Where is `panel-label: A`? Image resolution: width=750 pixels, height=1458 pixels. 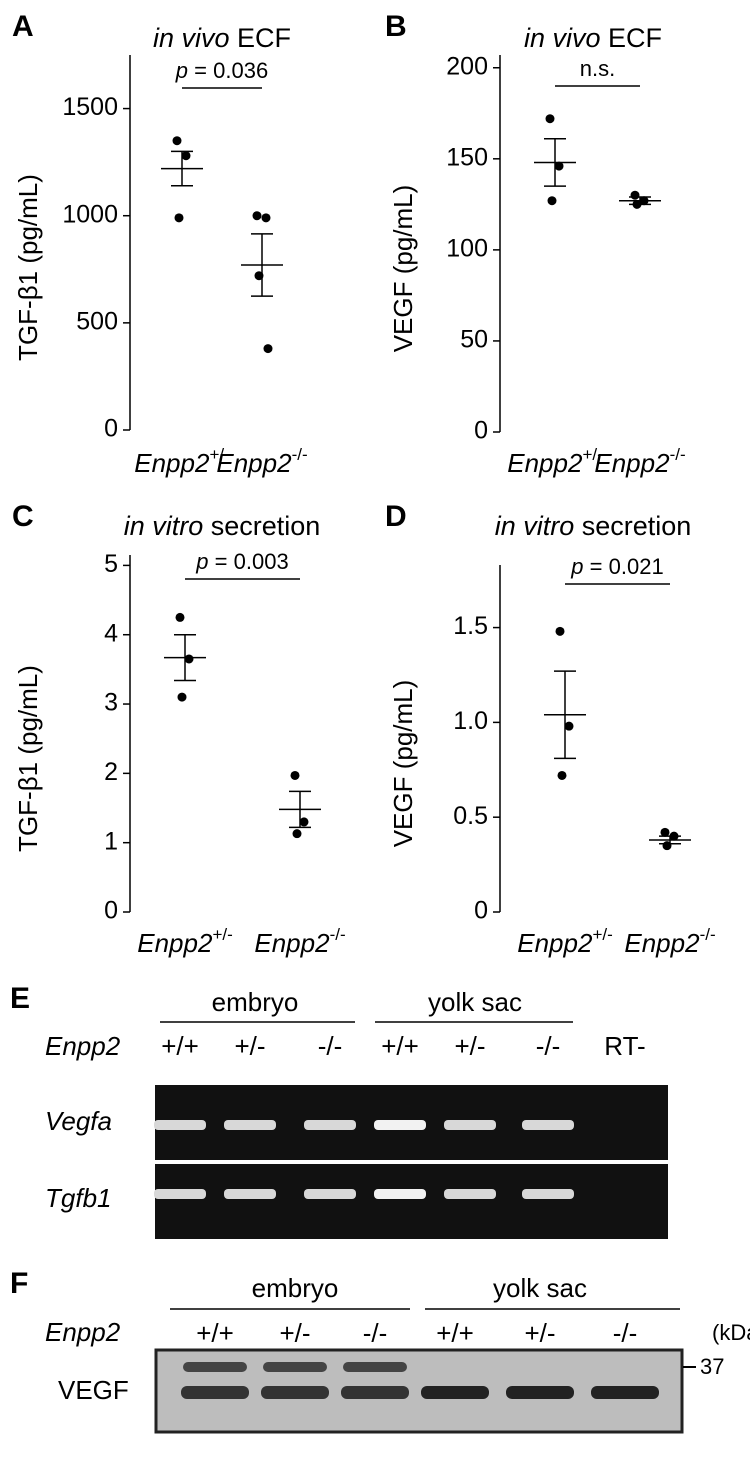
panel-label: A is located at coordinates (23, 26).